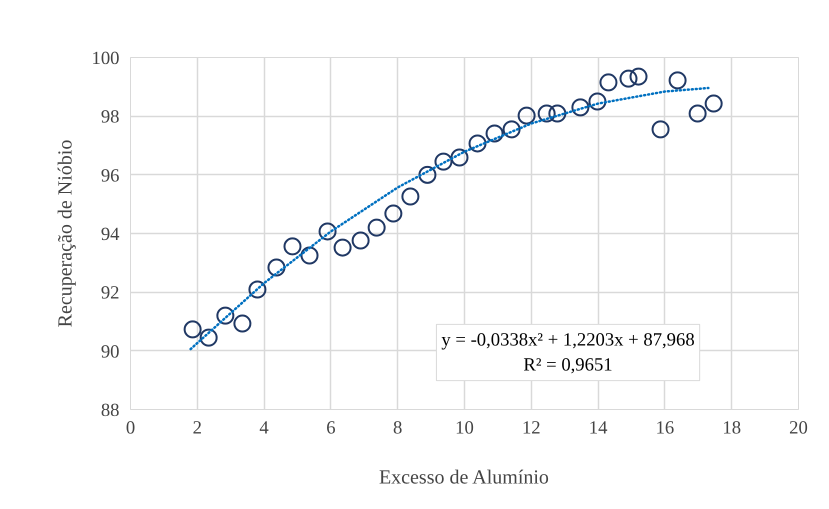 The width and height of the screenshot is (829, 509). I want to click on y-tick-label: 88, so click(110, 410).